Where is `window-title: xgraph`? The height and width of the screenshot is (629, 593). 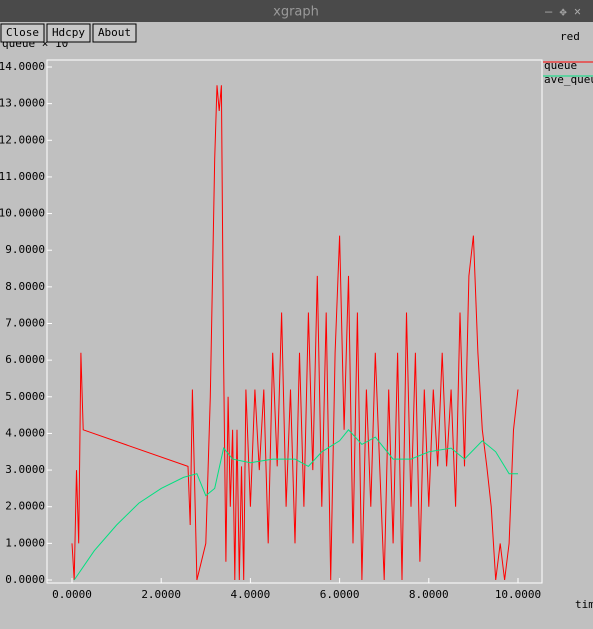 window-title: xgraph is located at coordinates (296, 12).